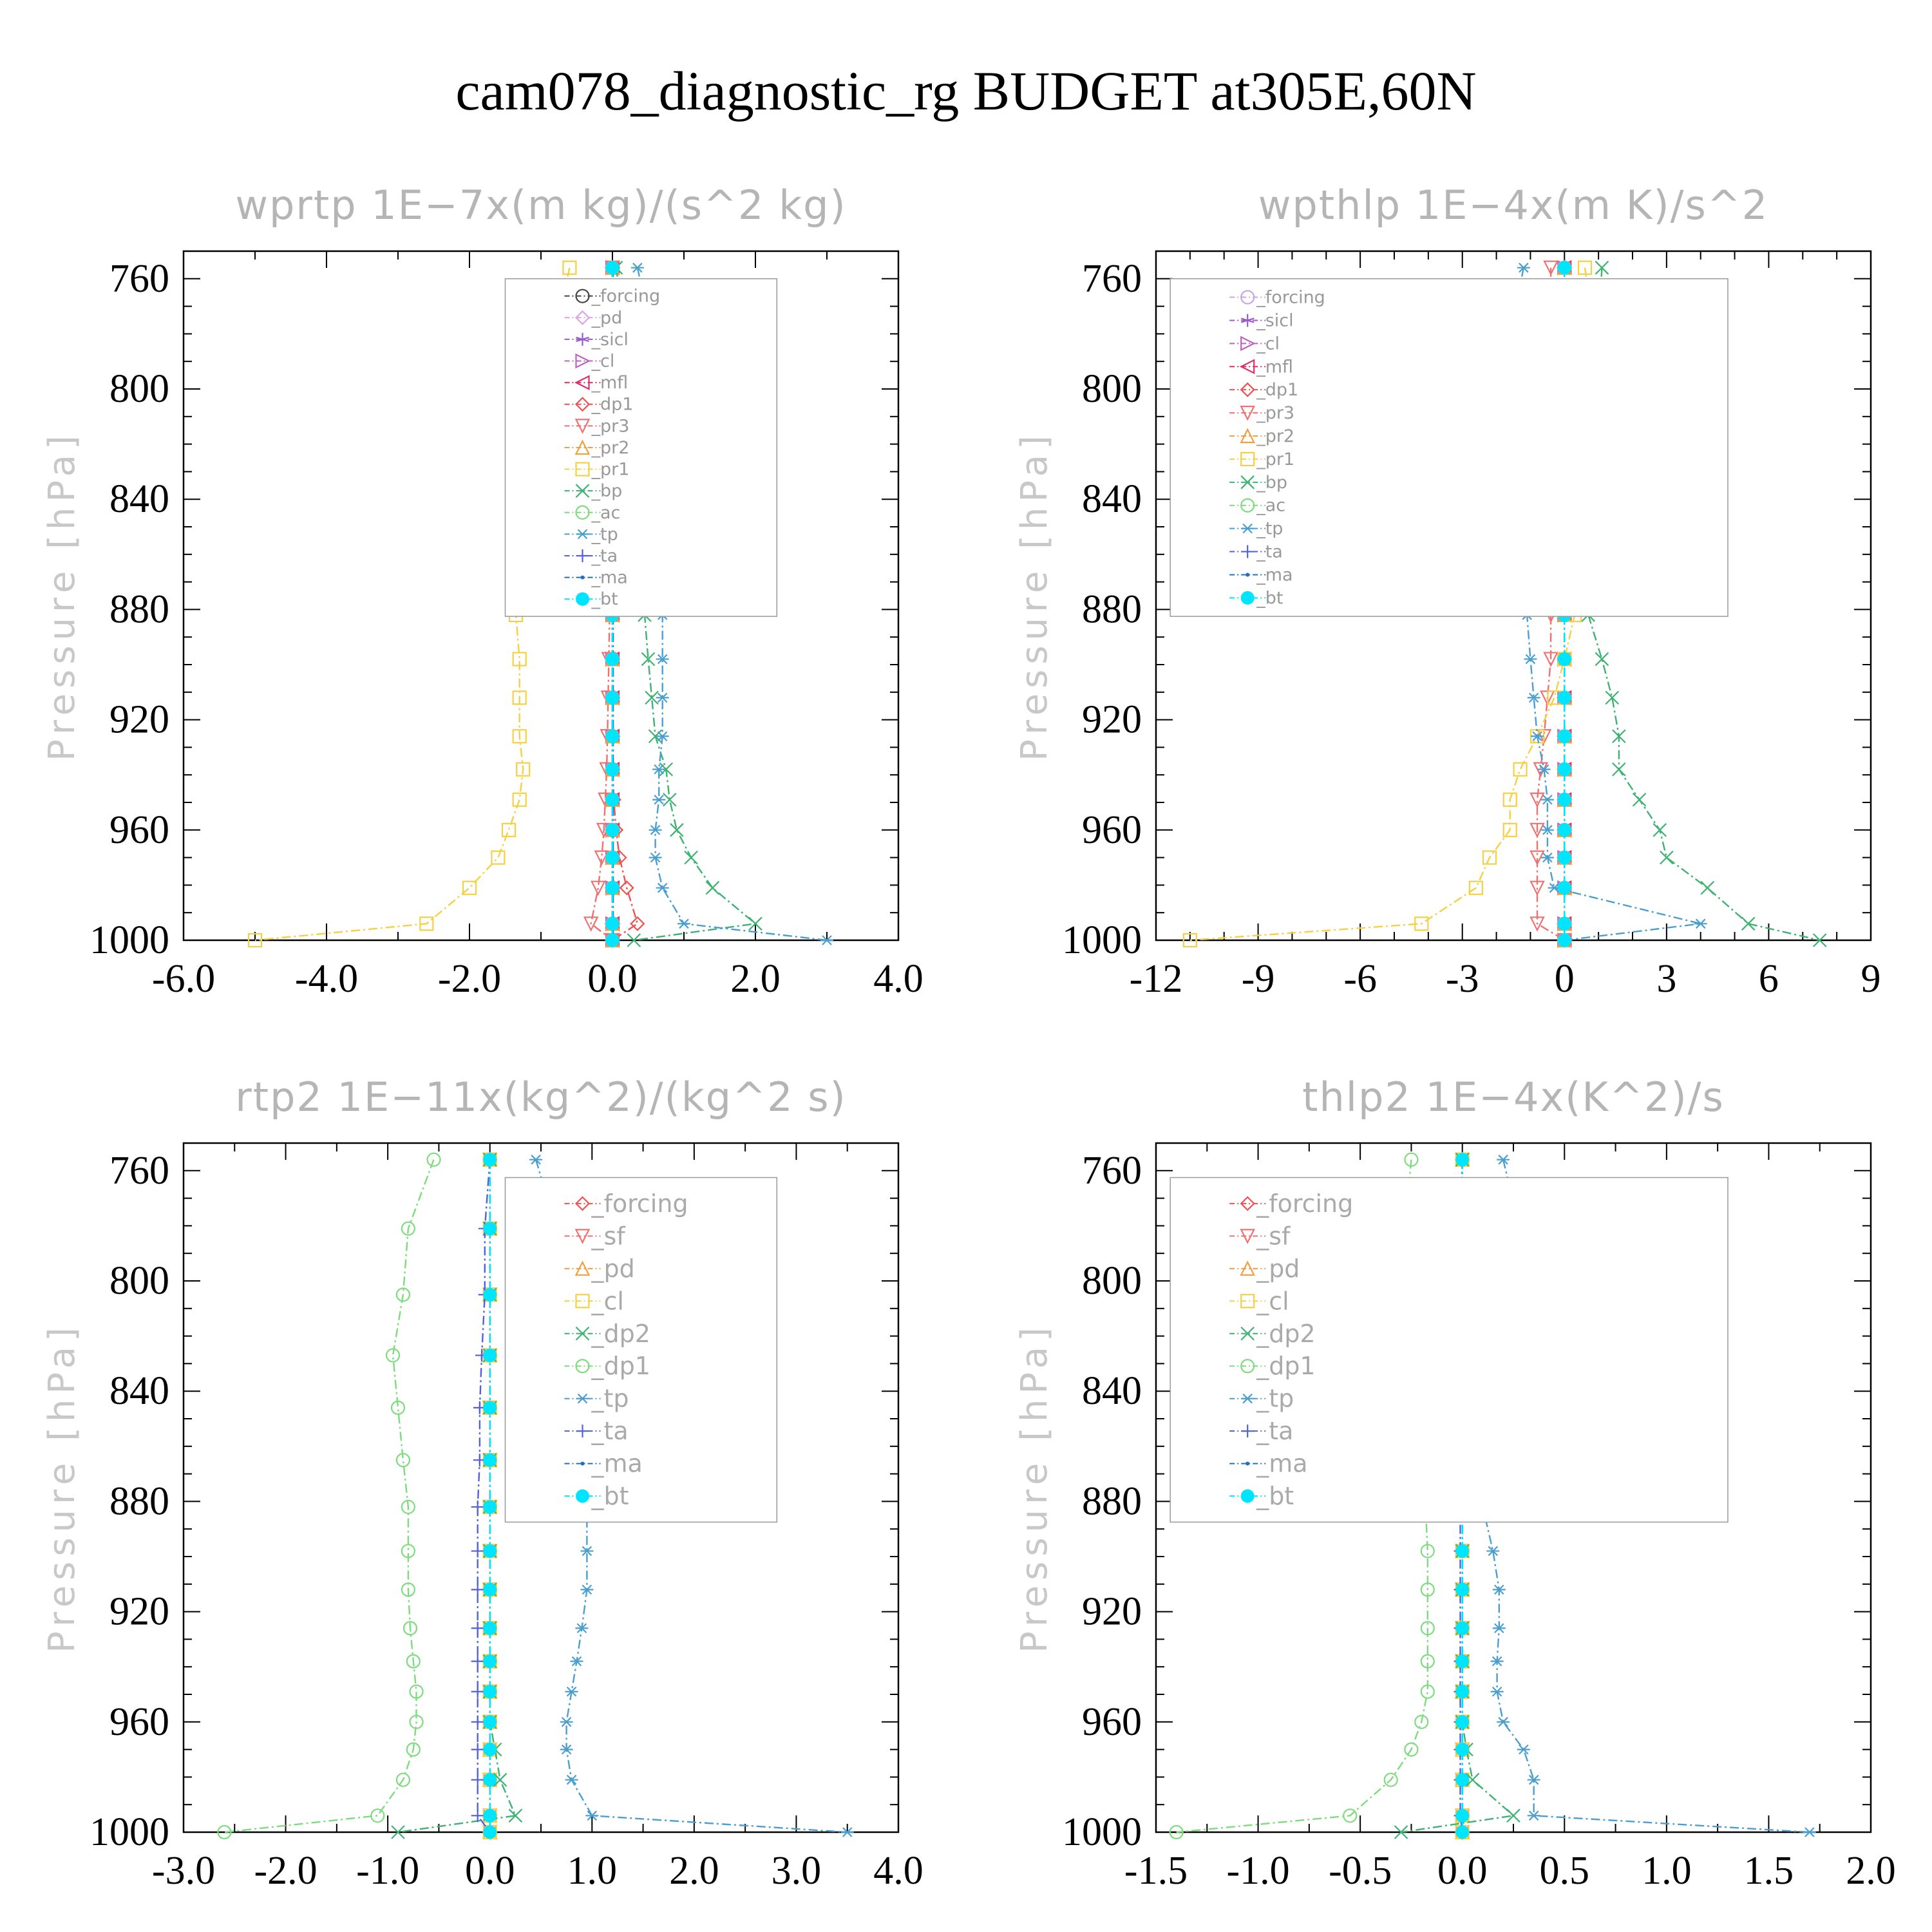 This screenshot has width=1932, height=1932. I want to click on tick-marks, so click(541, 1487).